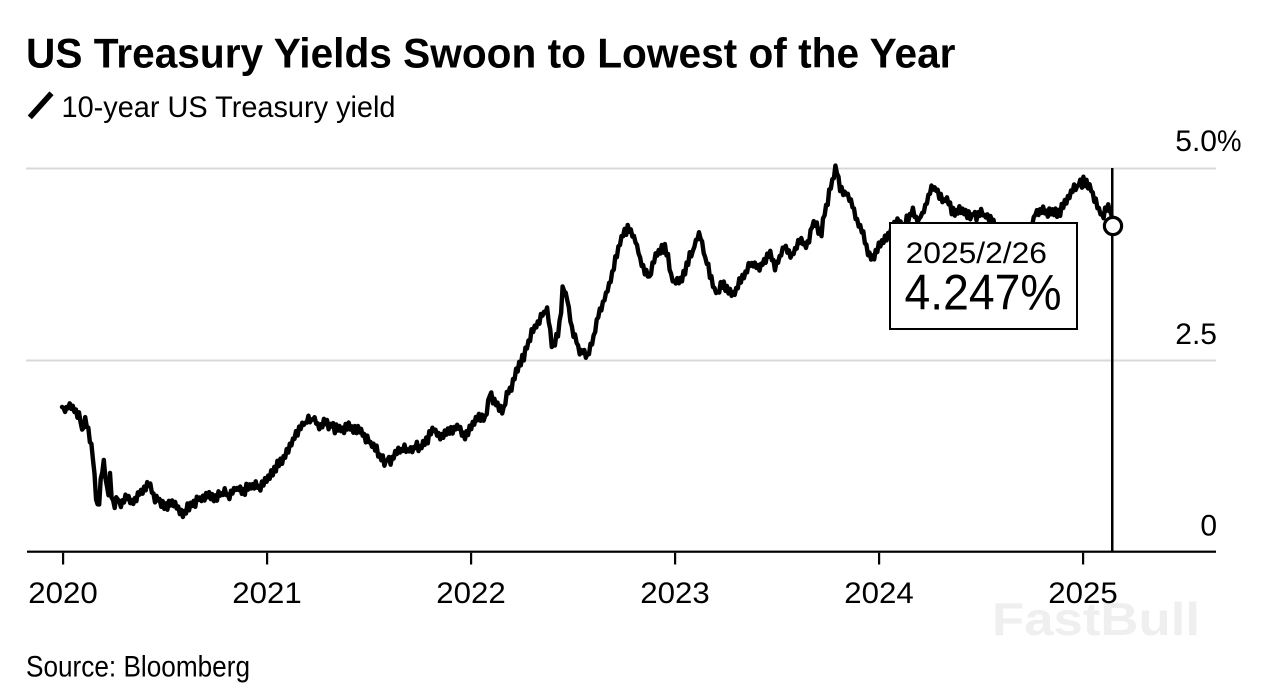  Describe the element at coordinates (63, 593) in the screenshot. I see `svg-text: 2020` at that location.